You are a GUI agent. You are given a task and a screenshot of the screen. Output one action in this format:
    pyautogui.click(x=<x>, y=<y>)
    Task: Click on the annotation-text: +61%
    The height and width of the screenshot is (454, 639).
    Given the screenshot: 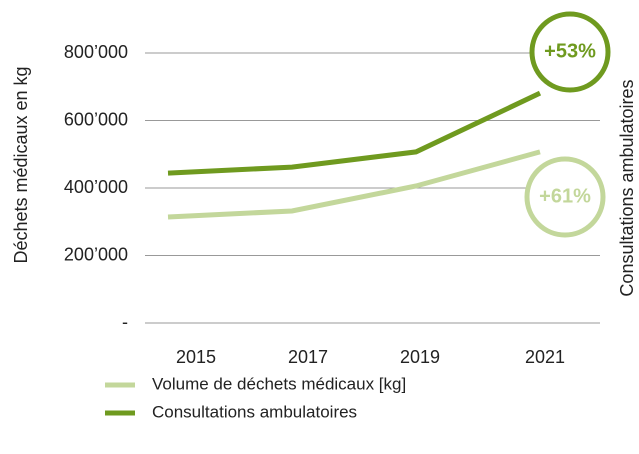 What is the action you would take?
    pyautogui.click(x=565, y=196)
    